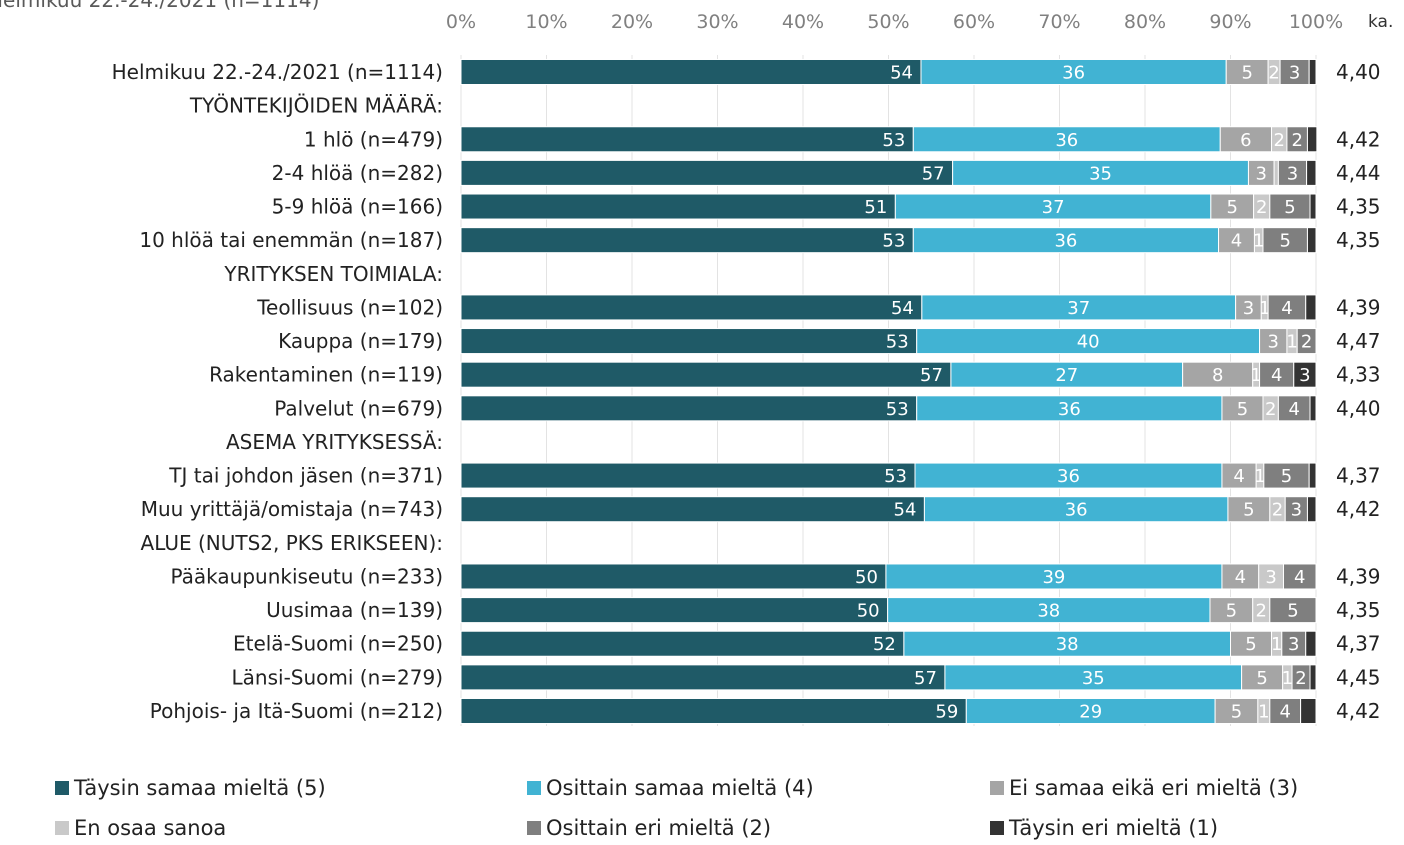 The width and height of the screenshot is (1404, 845). I want to click on average-label: 4,35, so click(1358, 207).